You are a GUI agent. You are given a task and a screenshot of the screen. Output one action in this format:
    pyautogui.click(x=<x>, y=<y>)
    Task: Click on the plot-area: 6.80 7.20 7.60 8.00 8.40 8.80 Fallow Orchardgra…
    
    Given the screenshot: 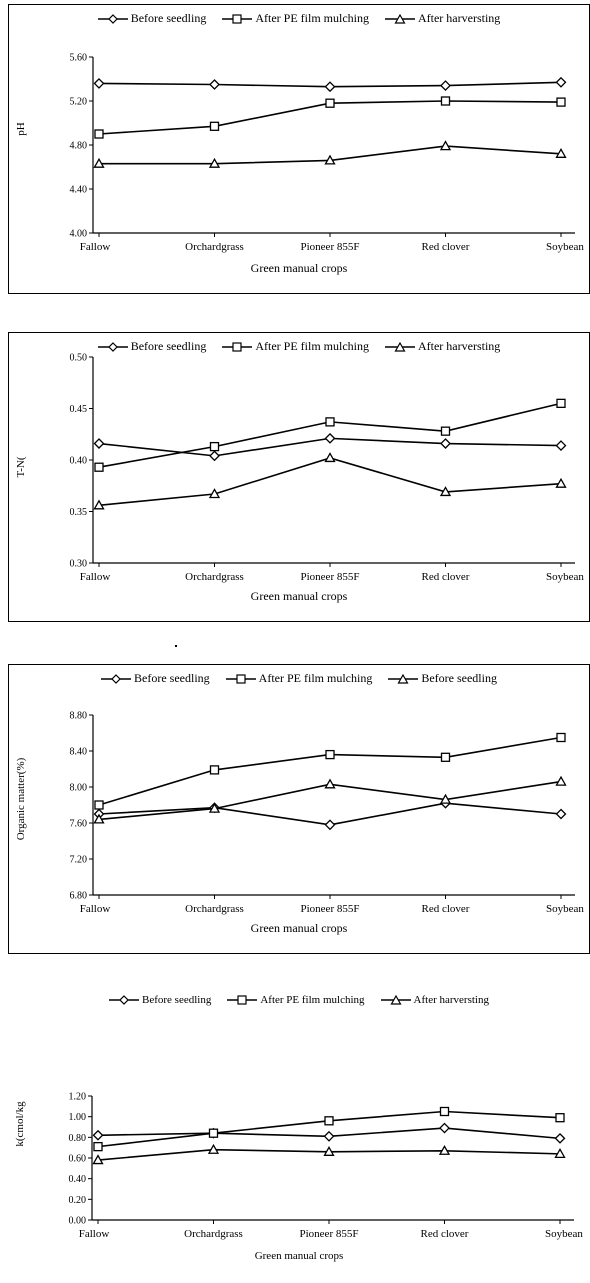 What is the action you would take?
    pyautogui.click(x=327, y=813)
    